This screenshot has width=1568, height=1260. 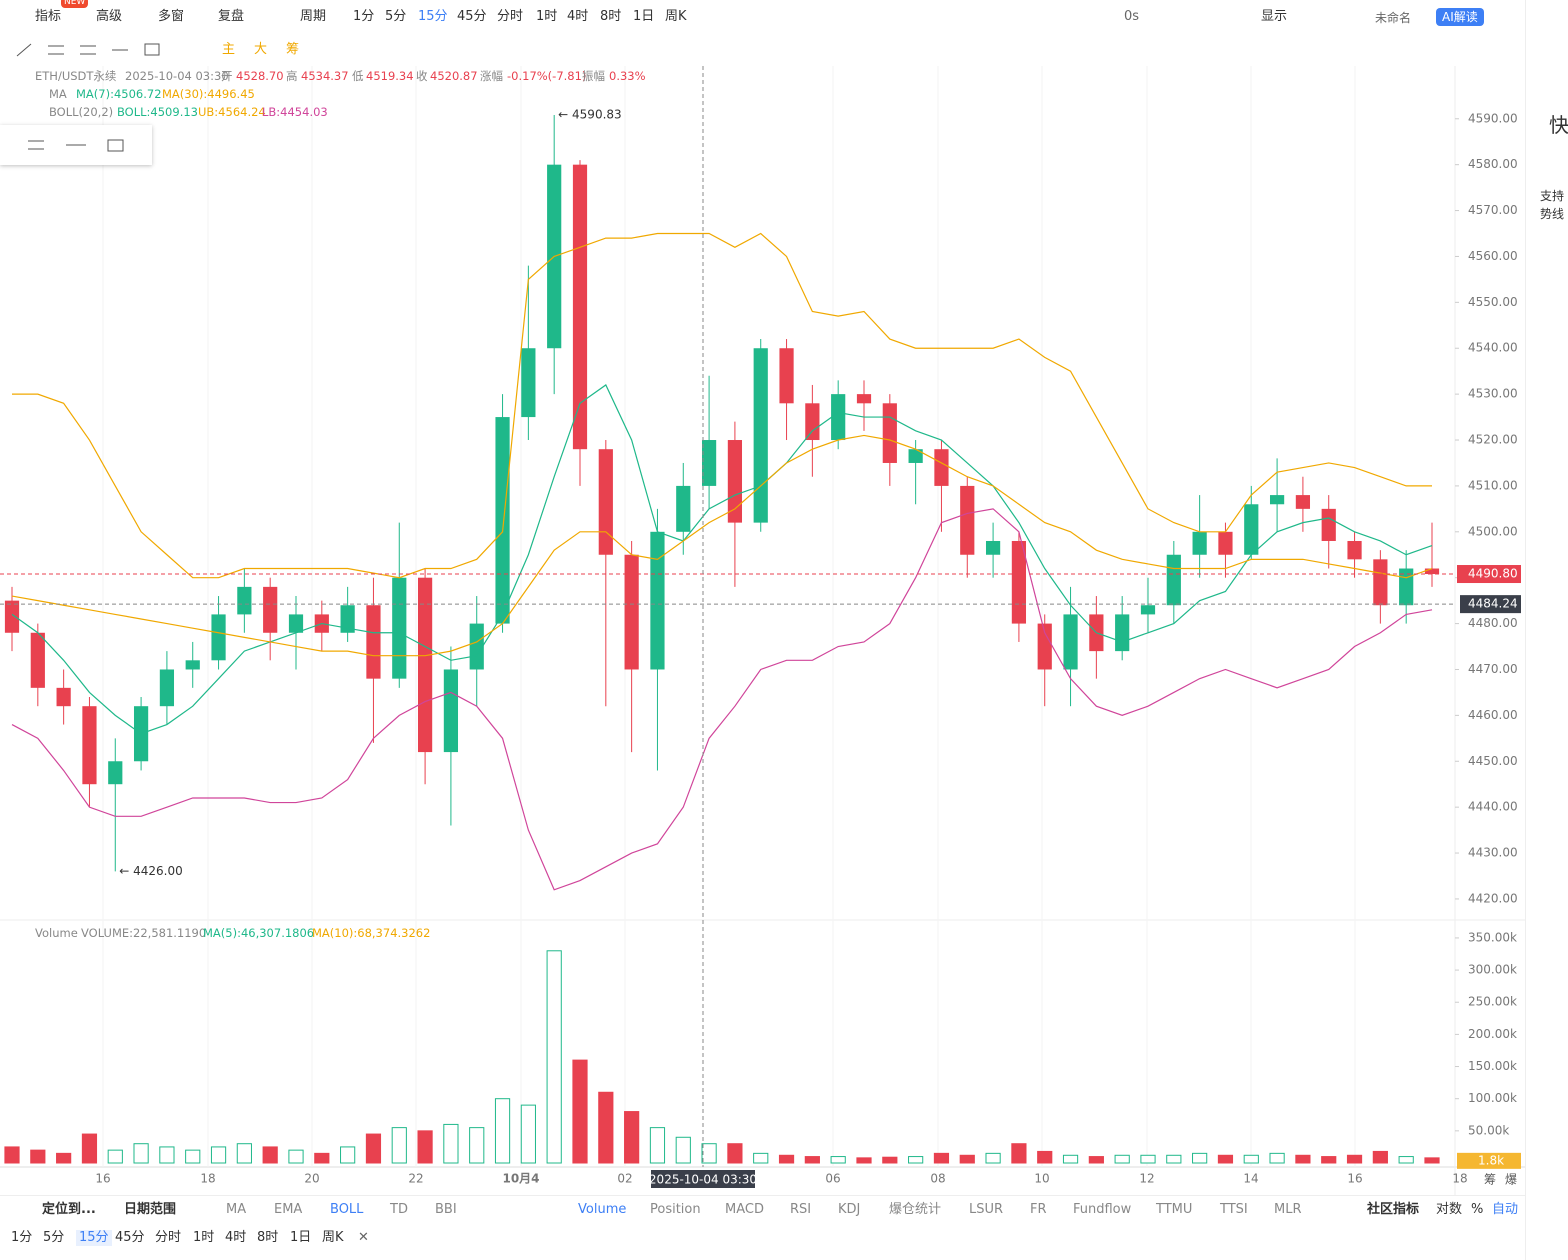 I want to click on vol-tick-label: 150.00k, so click(x=1492, y=1066).